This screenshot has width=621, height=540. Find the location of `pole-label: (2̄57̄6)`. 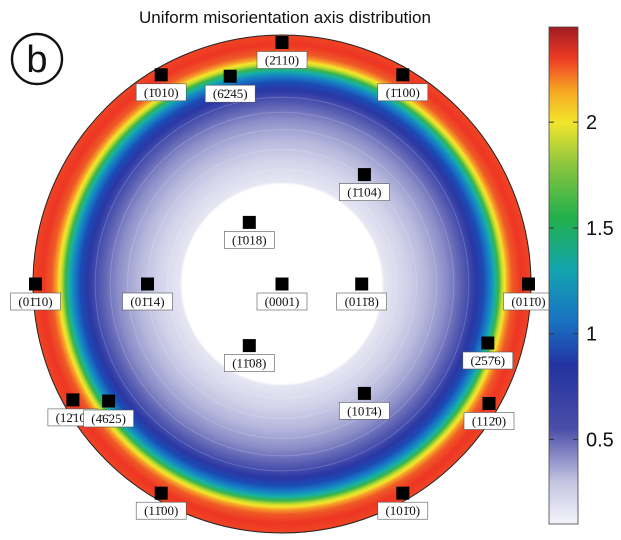

pole-label: (2̄57̄6) is located at coordinates (487, 360).